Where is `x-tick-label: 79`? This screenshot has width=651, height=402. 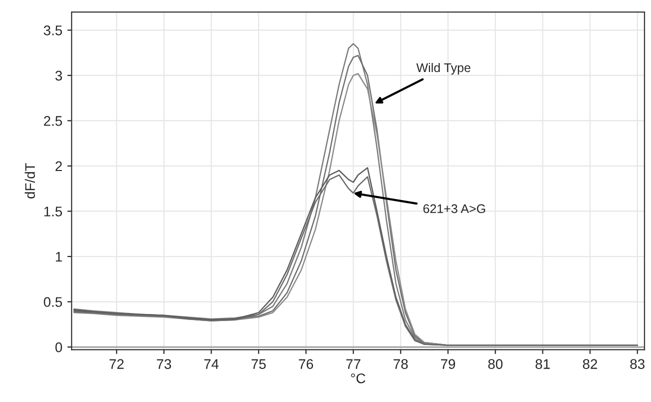 x-tick-label: 79 is located at coordinates (448, 364).